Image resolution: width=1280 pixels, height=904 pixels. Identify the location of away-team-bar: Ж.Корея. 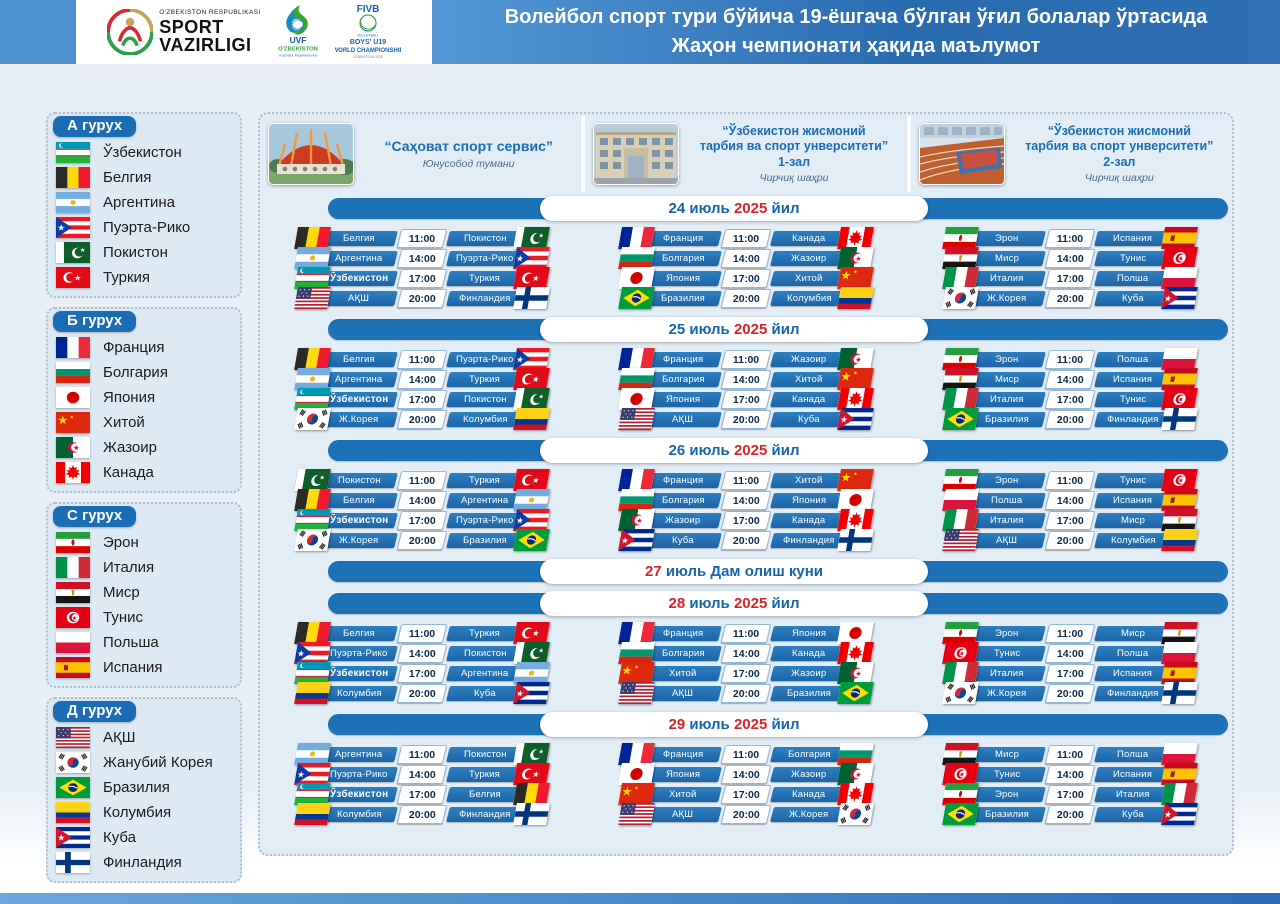
(809, 814).